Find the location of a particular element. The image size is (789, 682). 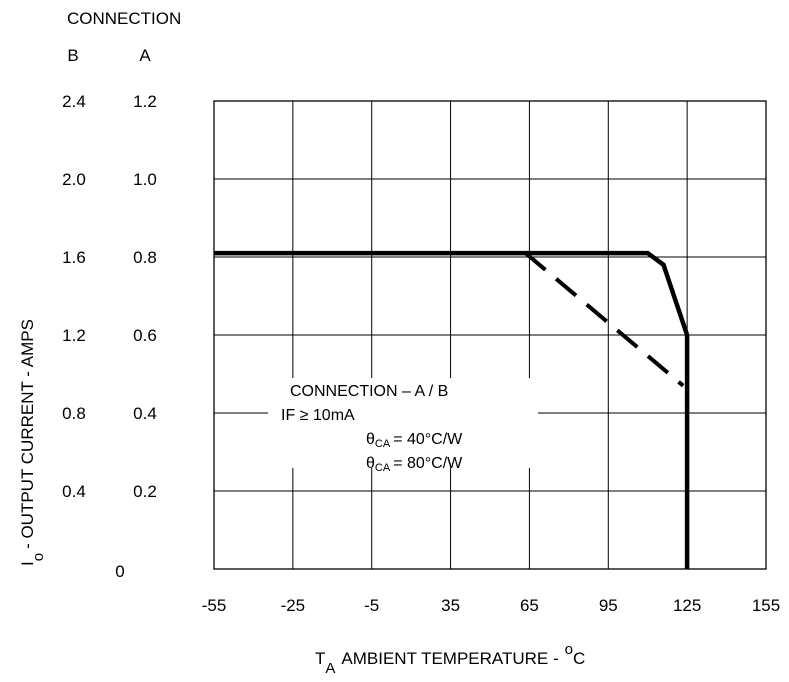

legend-background is located at coordinates (403, 423).